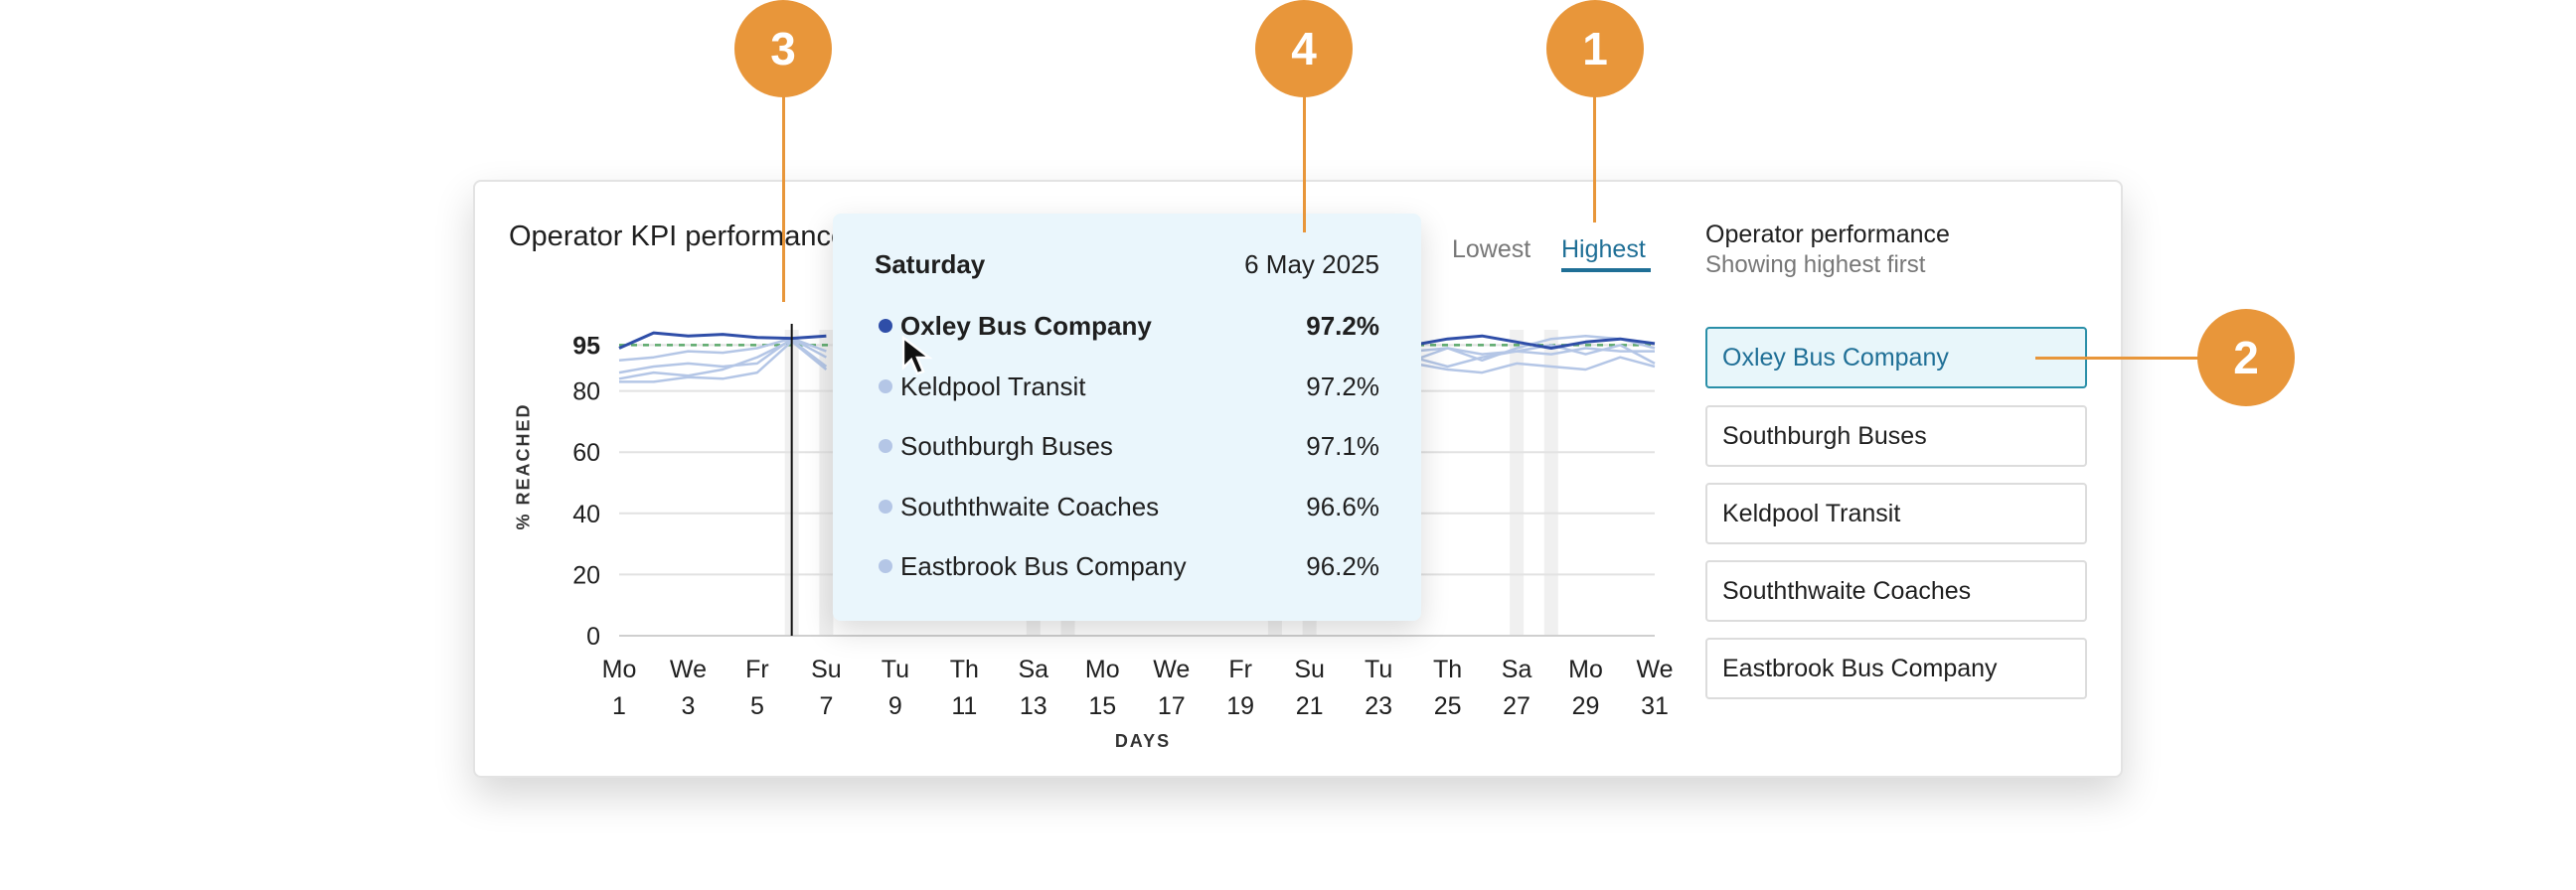 Image resolution: width=2576 pixels, height=890 pixels. Describe the element at coordinates (1827, 235) in the screenshot. I see `panel-title: Operator performance` at that location.